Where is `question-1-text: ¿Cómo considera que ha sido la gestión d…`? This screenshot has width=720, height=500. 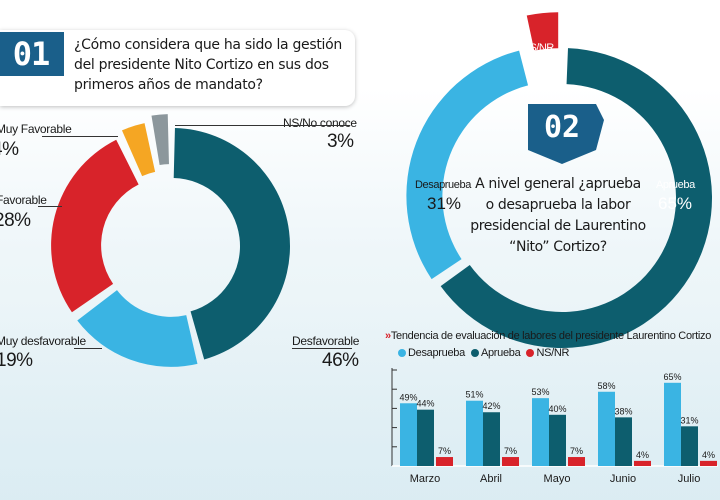
question-1-text: ¿Cómo considera que ha sido la gestión d… is located at coordinates (208, 65).